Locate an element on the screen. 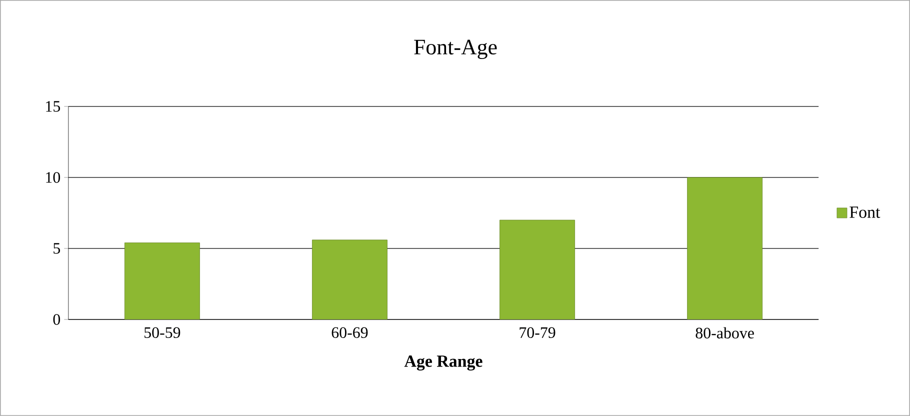 The height and width of the screenshot is (416, 910). x-tick-label: 60-69 is located at coordinates (350, 332).